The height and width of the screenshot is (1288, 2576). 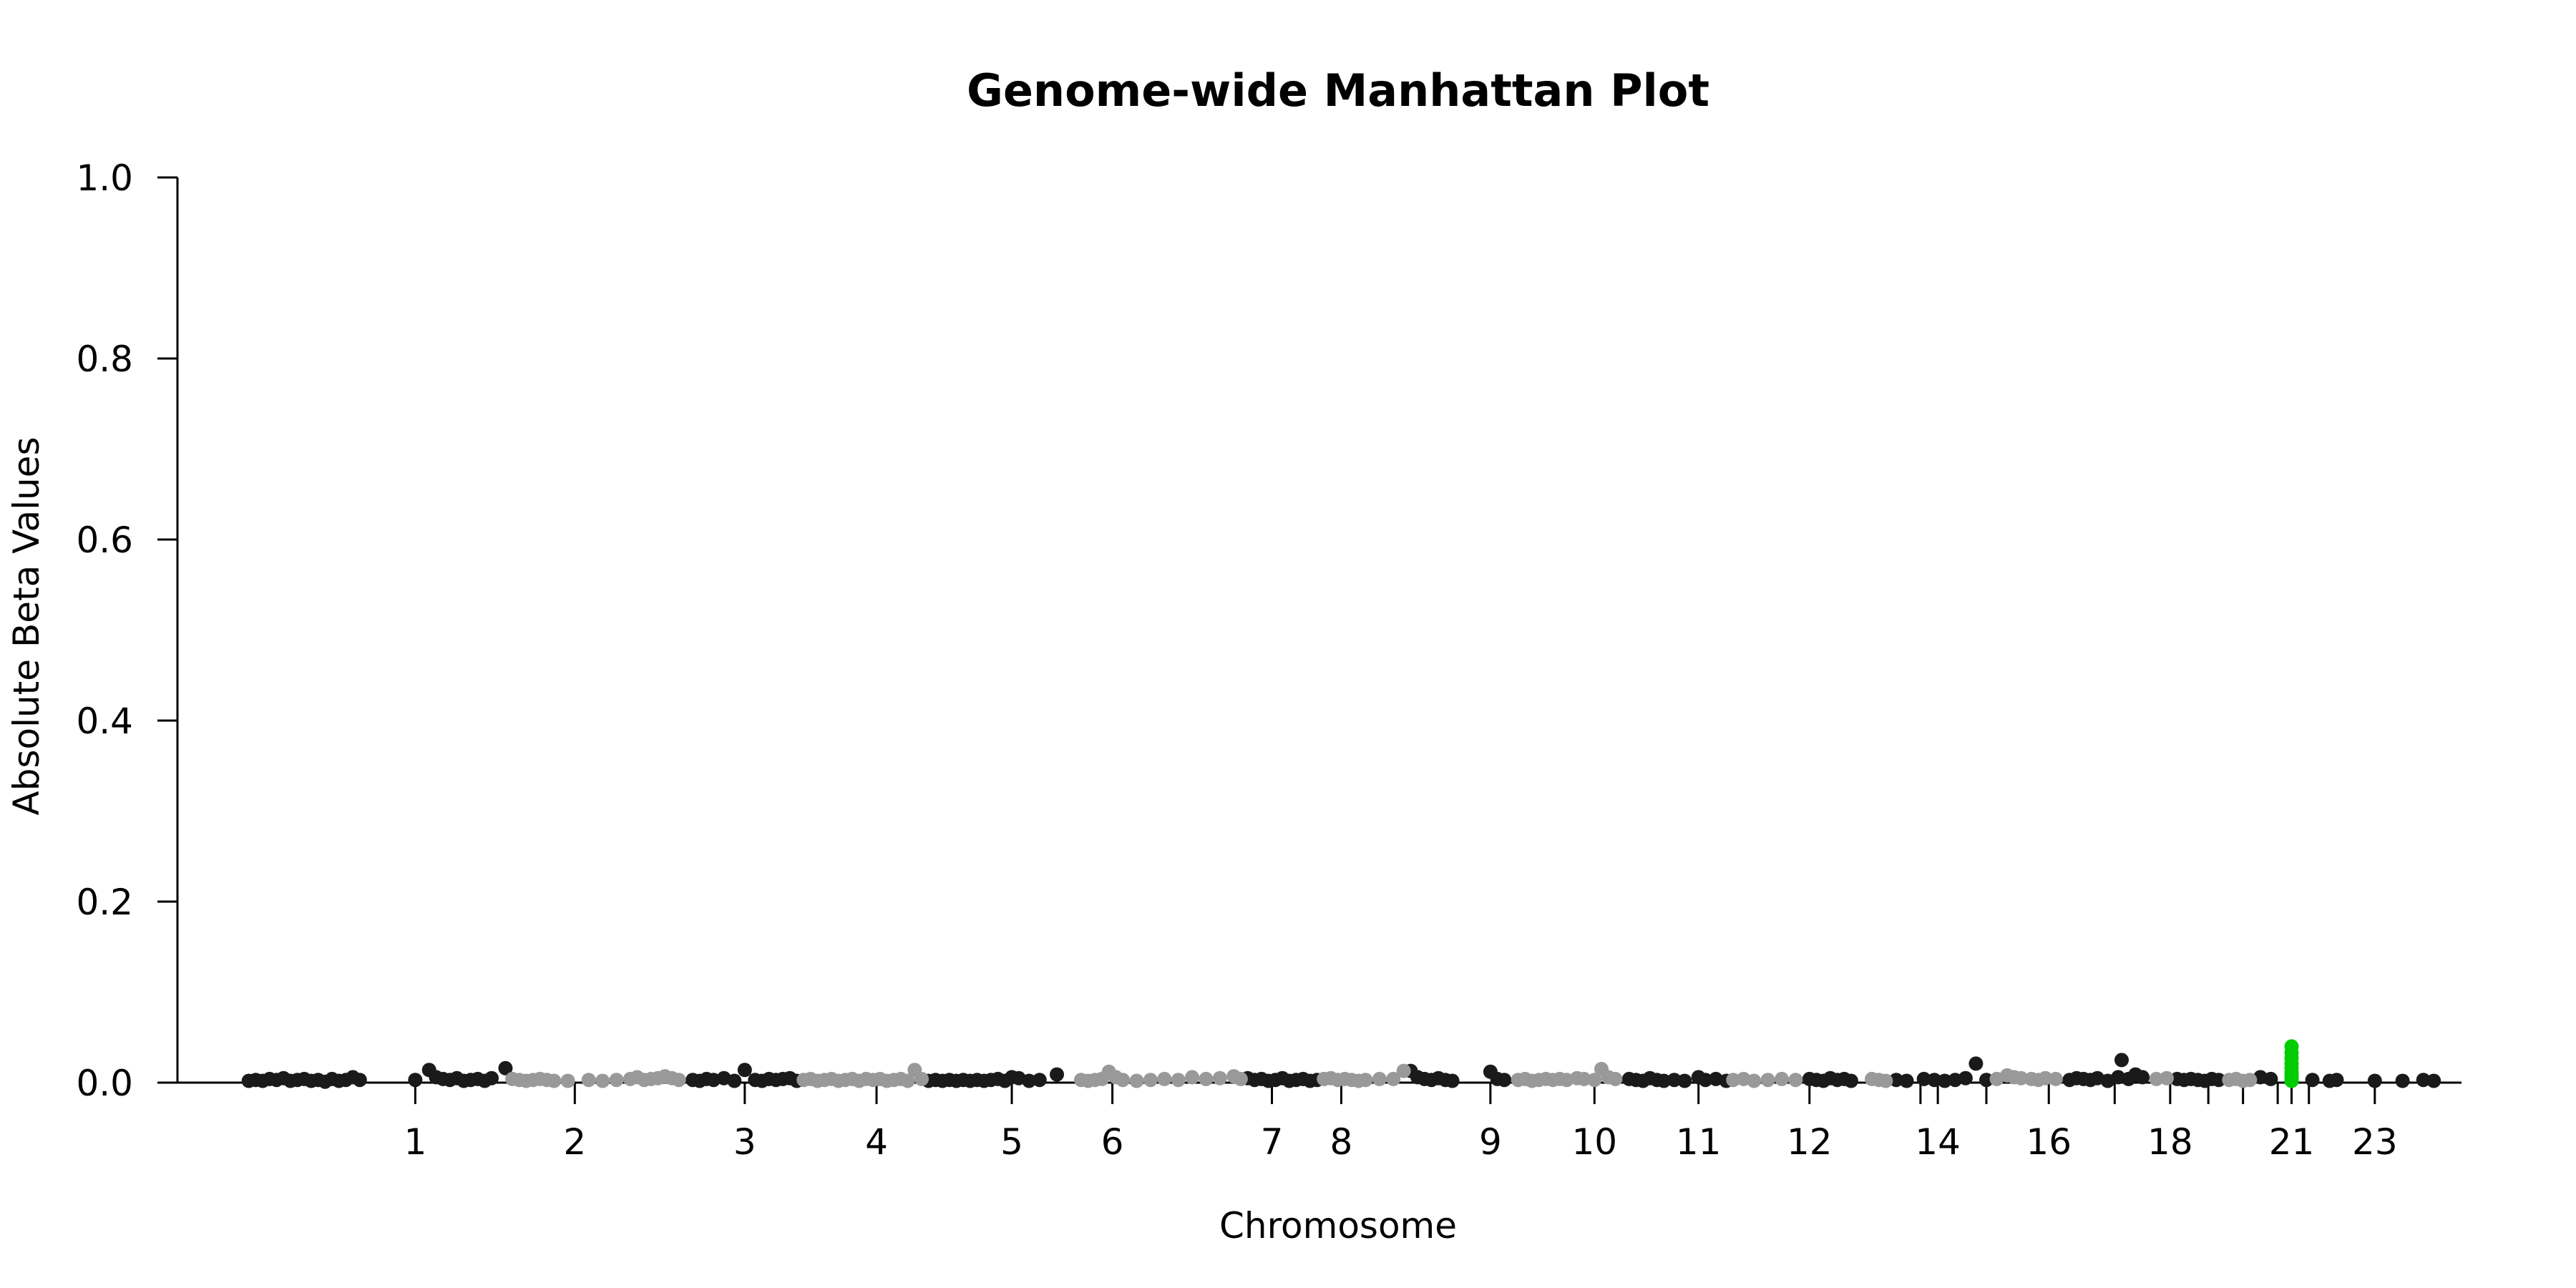 I want to click on x-tick-label: 2, so click(x=574, y=1142).